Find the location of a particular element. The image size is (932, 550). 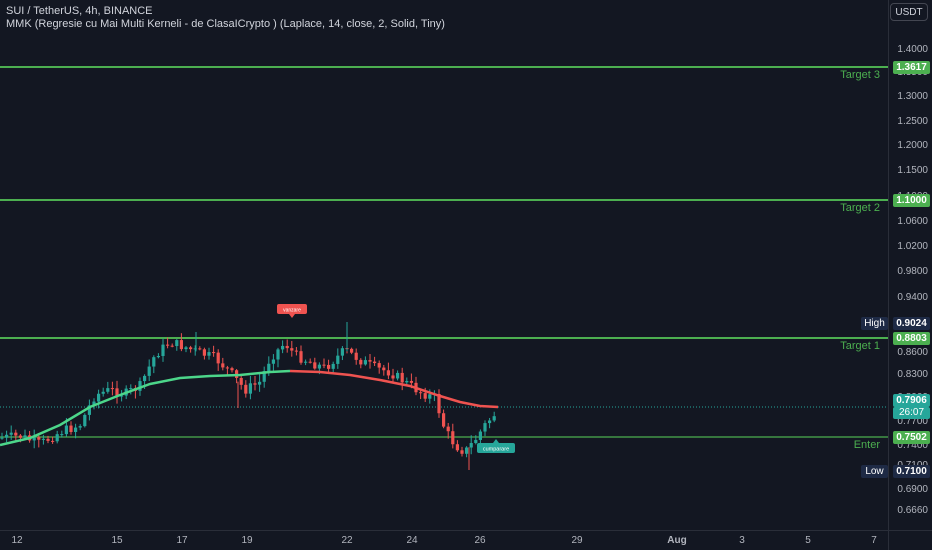

regression-line-down is located at coordinates (394, 389).